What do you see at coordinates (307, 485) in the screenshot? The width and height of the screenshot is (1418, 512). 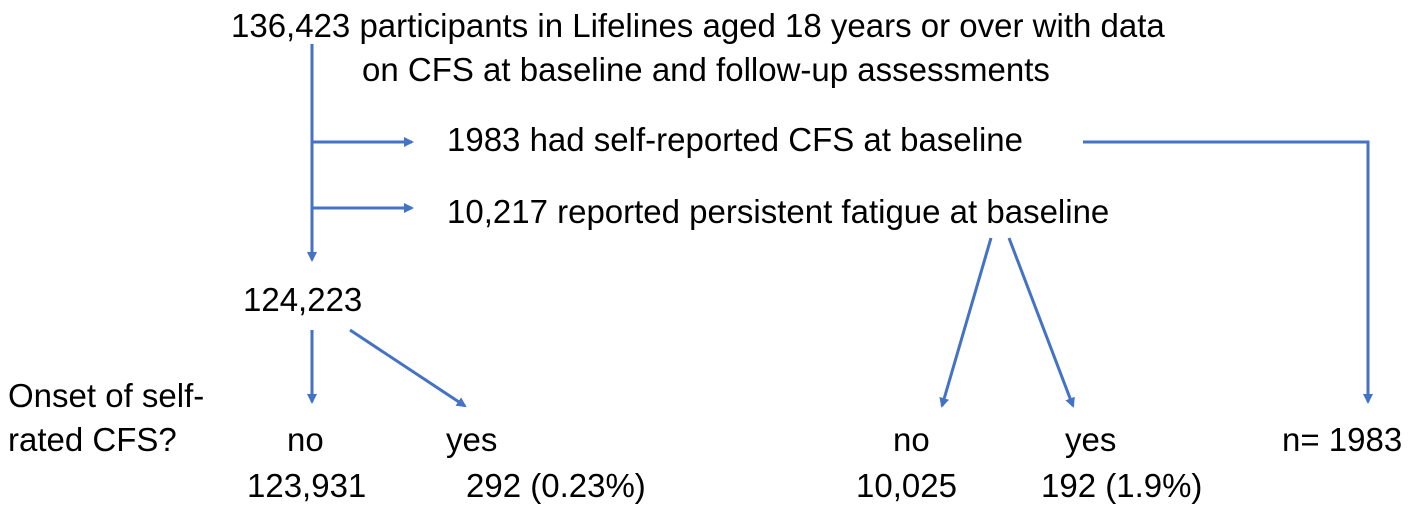 I see `main-no-count: 123,931` at bounding box center [307, 485].